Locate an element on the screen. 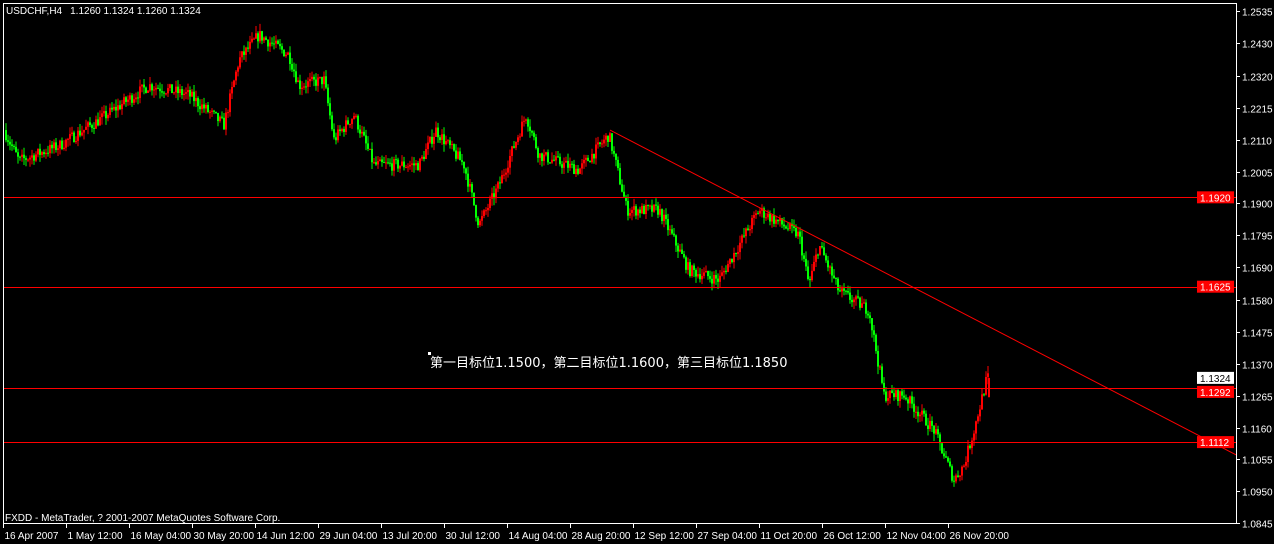 This screenshot has height=544, width=1274. line-price-marker is located at coordinates (1215, 391).